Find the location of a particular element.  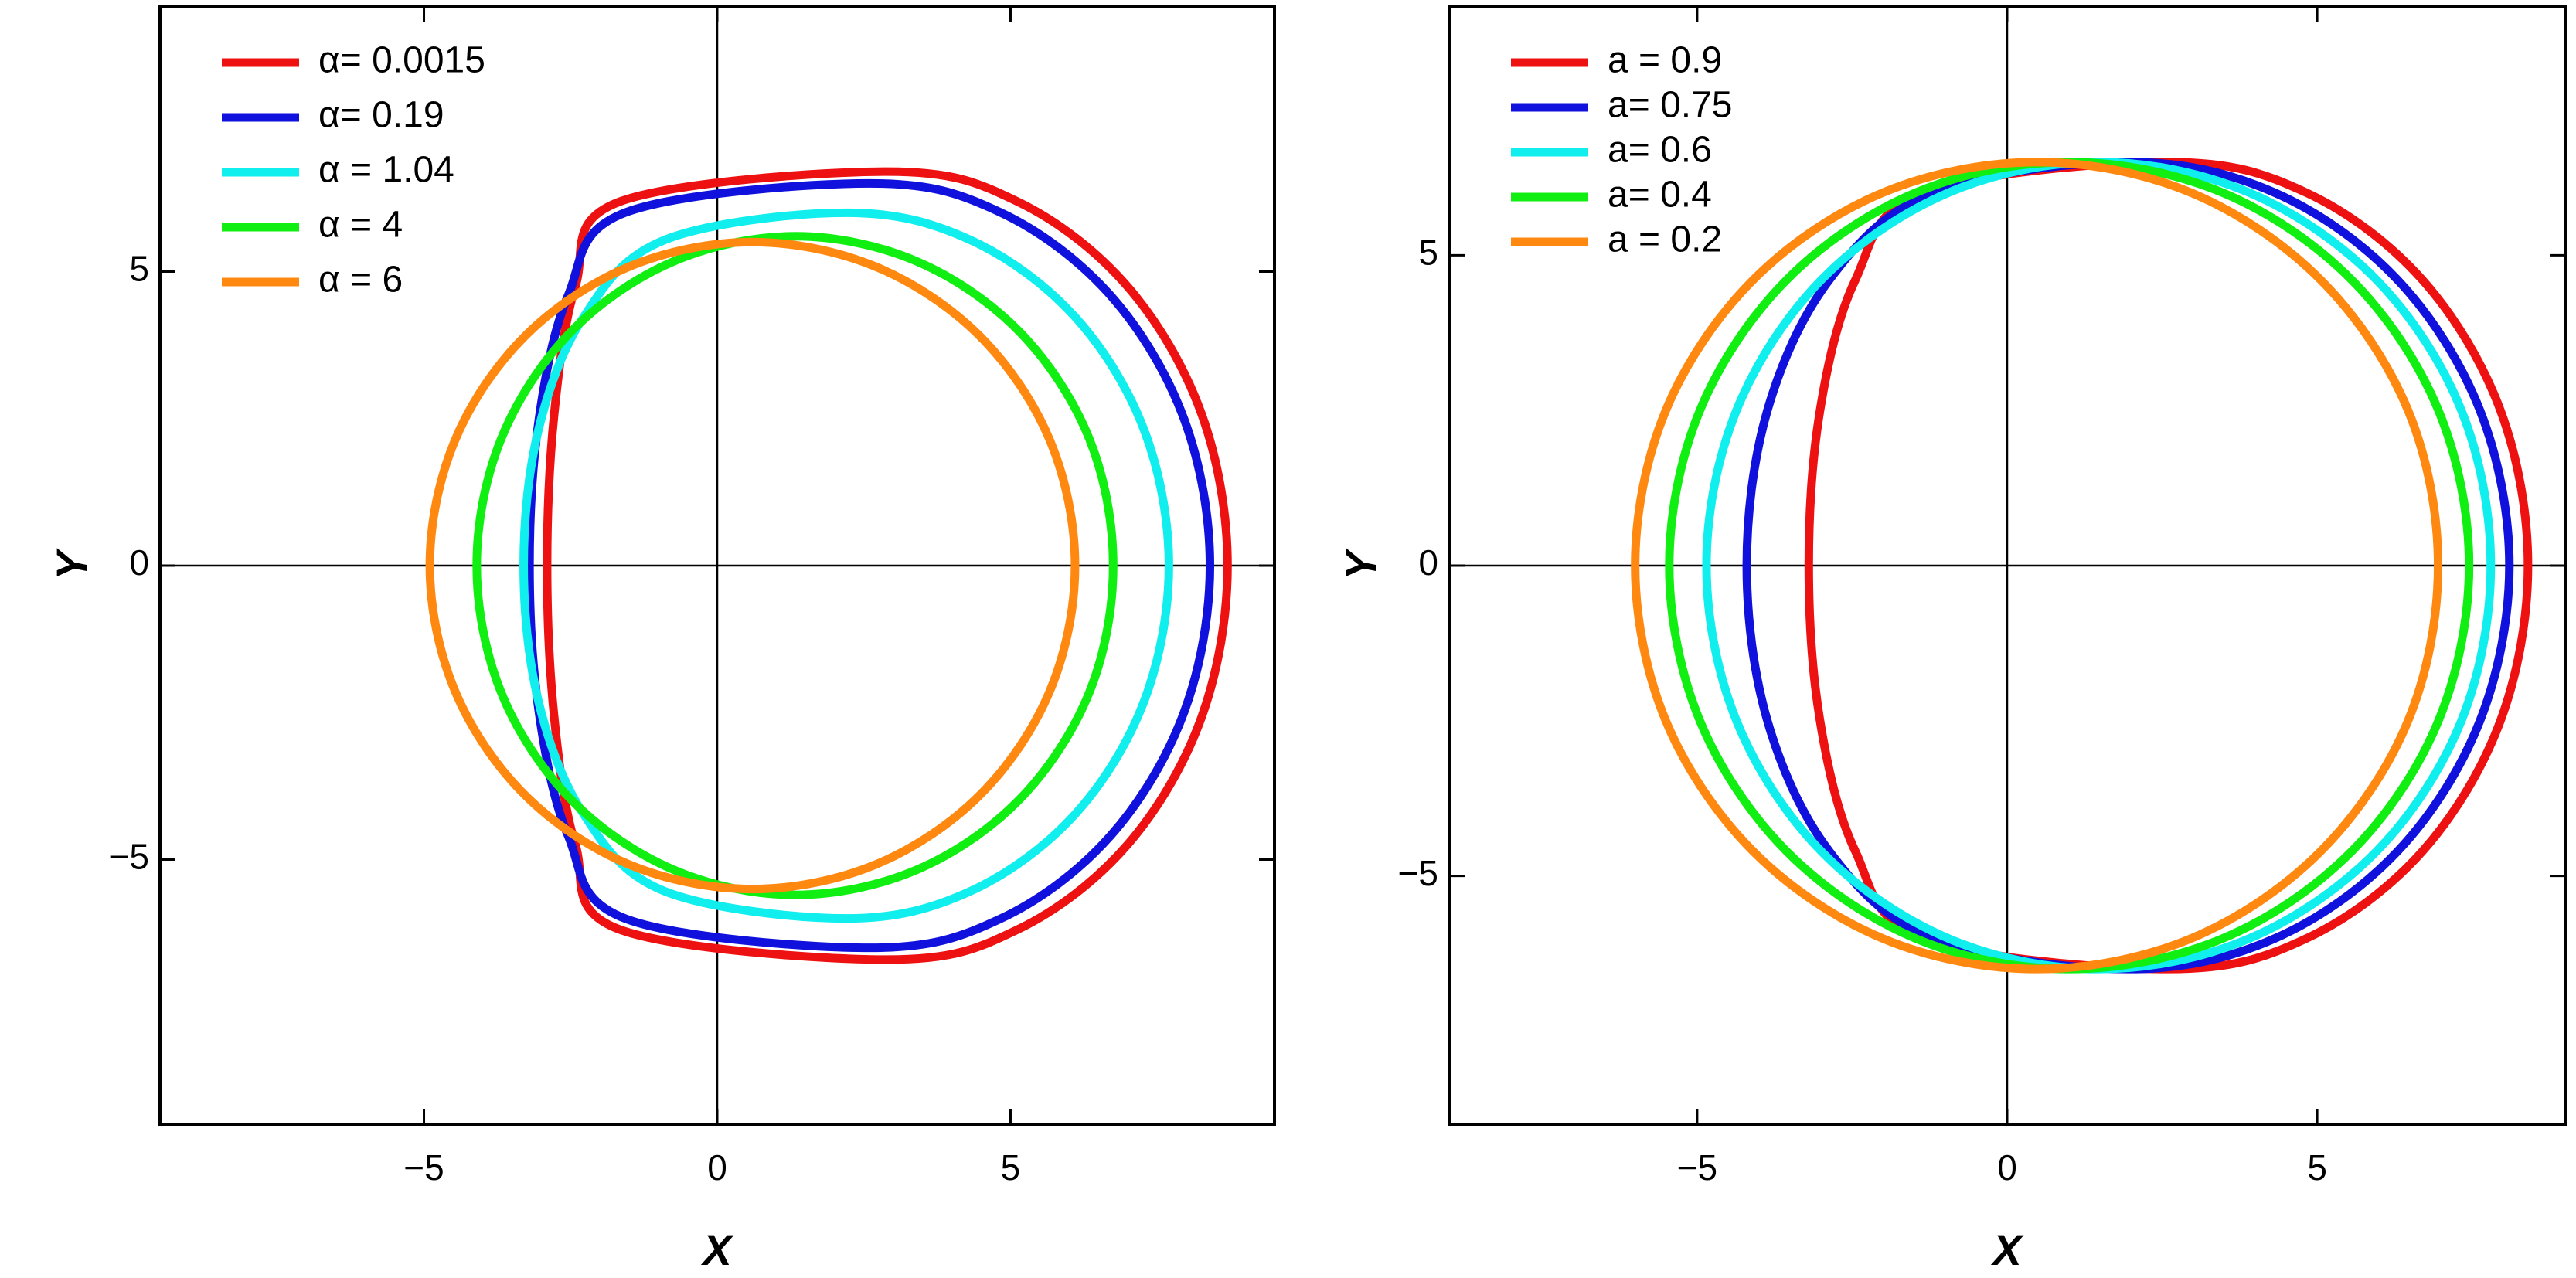

legend-label: α= 0.19 is located at coordinates (381, 115).